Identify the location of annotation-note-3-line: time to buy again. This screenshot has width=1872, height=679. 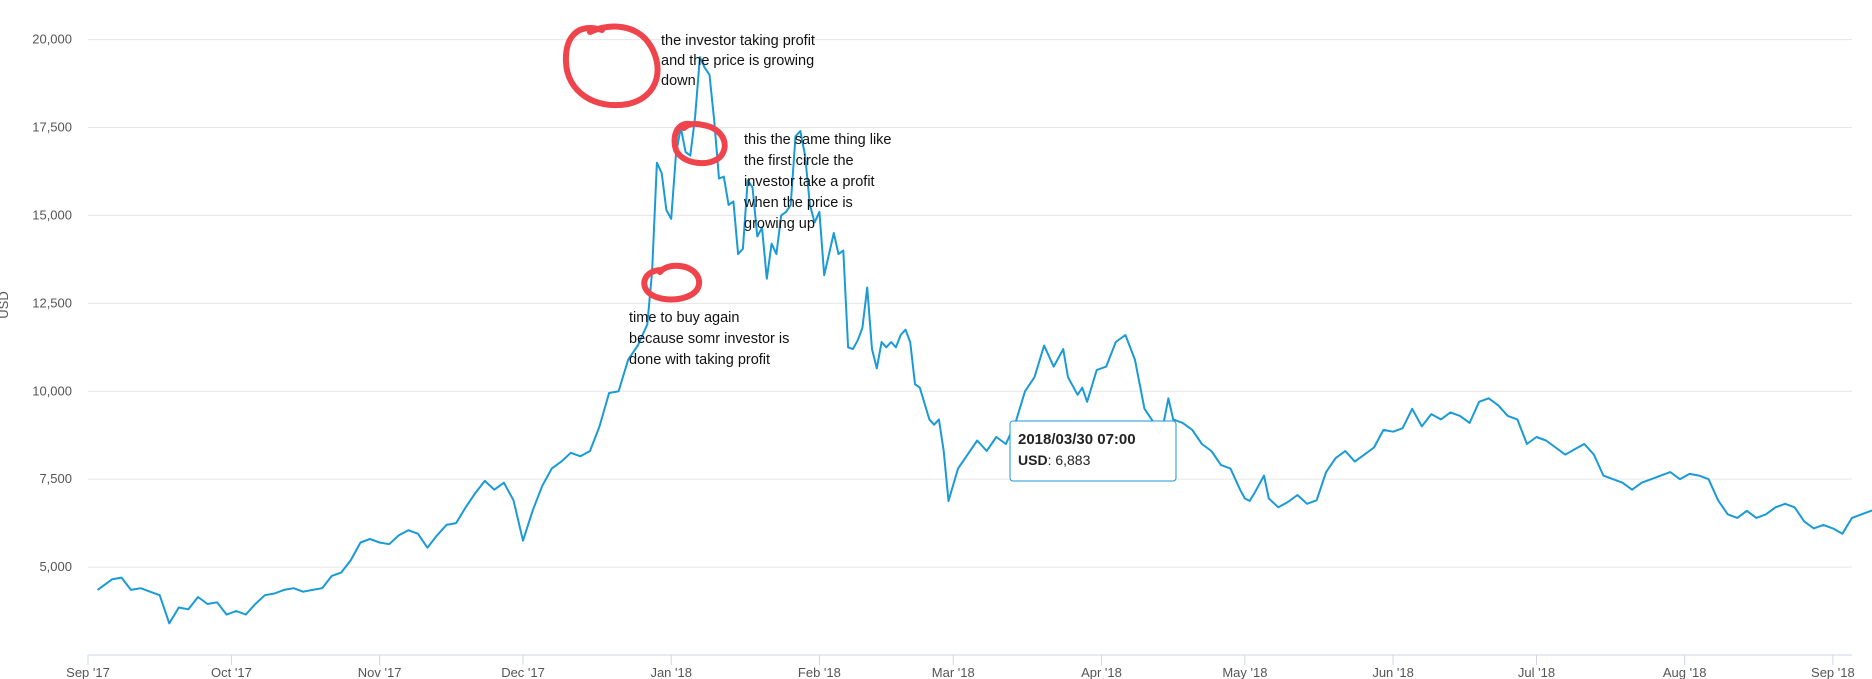
(684, 318).